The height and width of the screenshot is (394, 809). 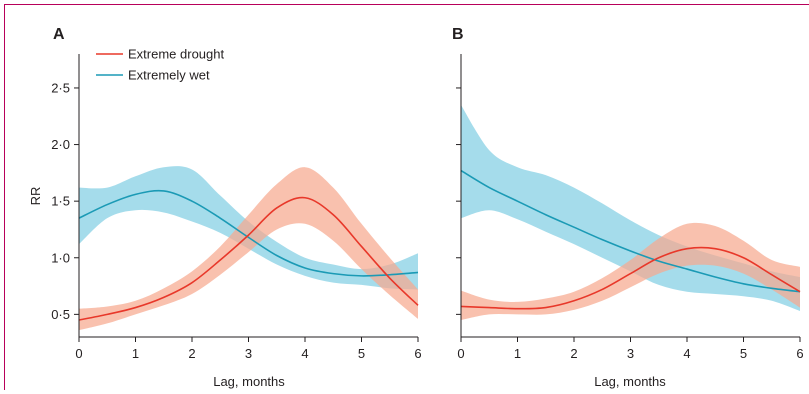 What do you see at coordinates (460, 353) in the screenshot?
I see `panel-b-x-tick-label-0: 0` at bounding box center [460, 353].